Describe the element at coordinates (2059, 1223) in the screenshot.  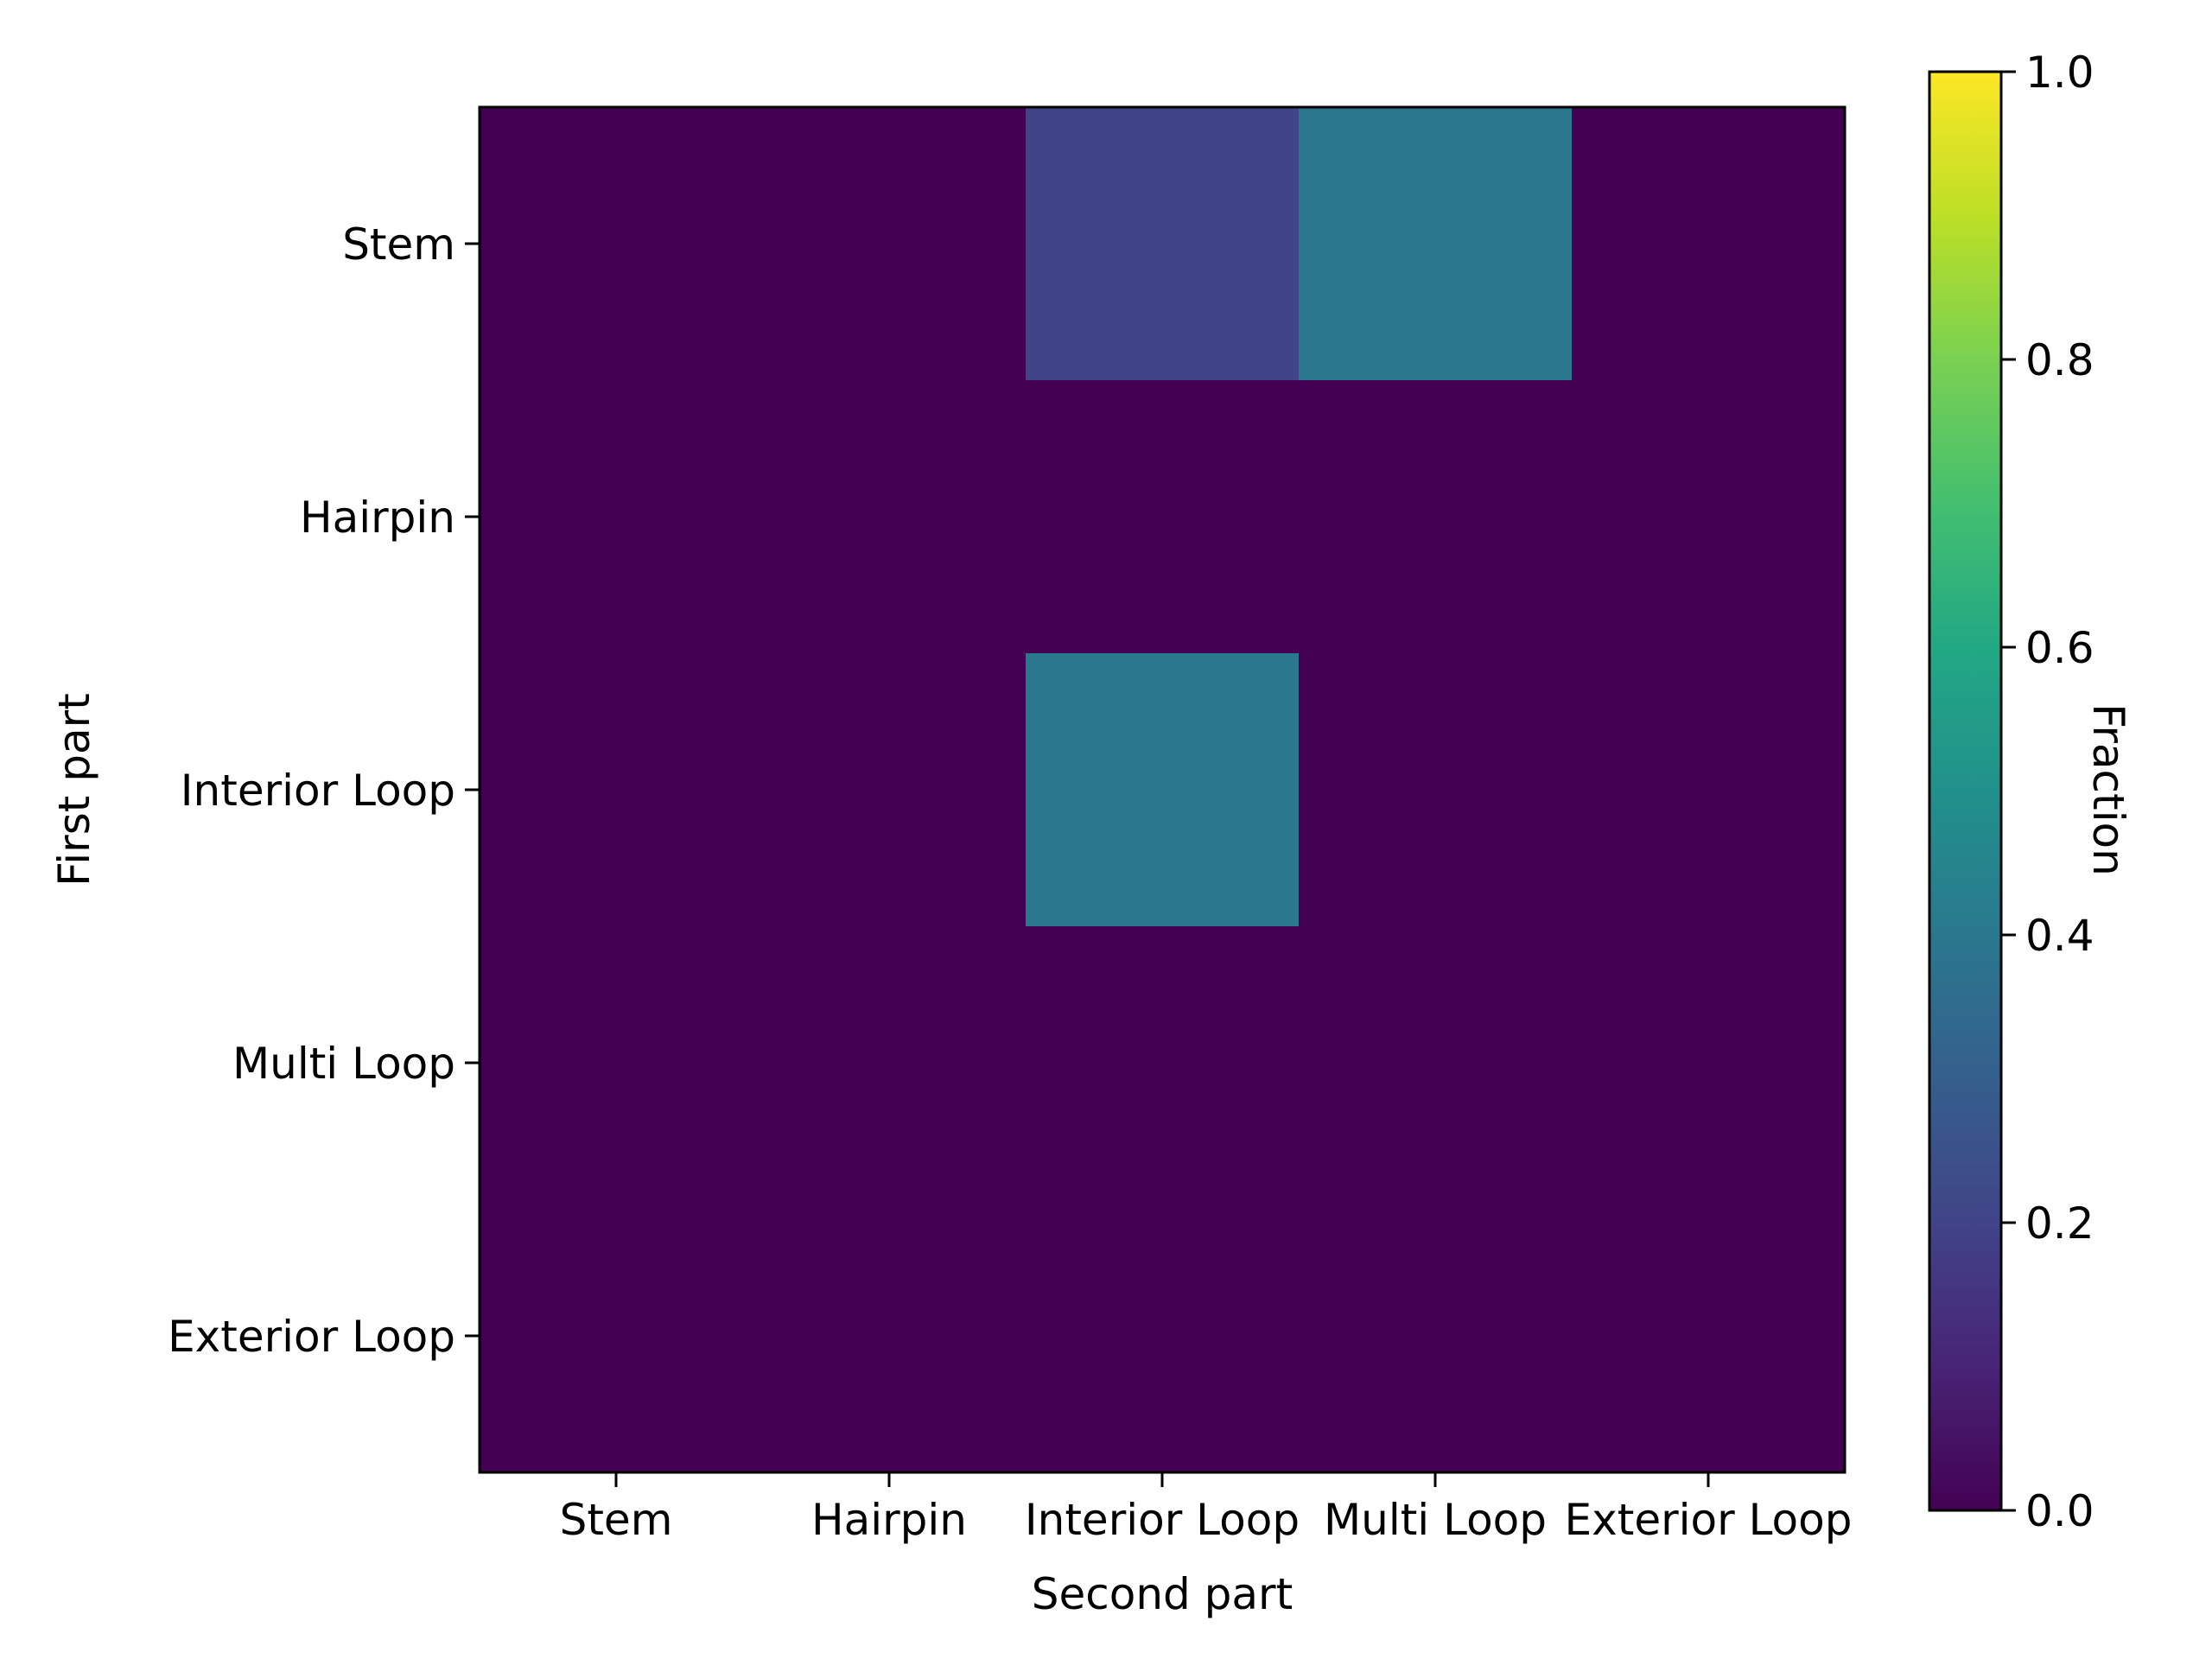
I see `colorbar-tick-label: 0.2` at that location.